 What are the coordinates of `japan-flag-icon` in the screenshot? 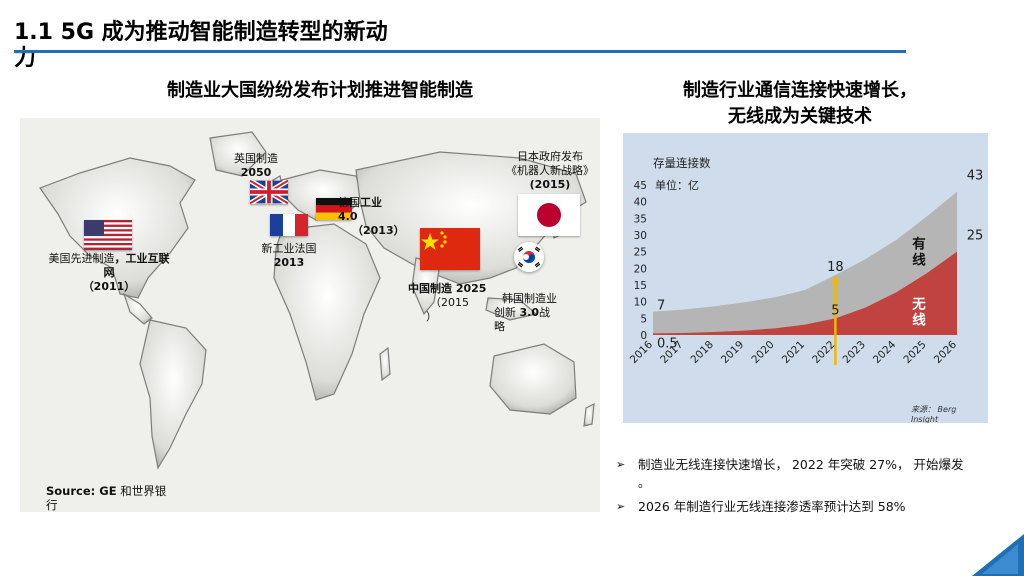 It's located at (549, 215).